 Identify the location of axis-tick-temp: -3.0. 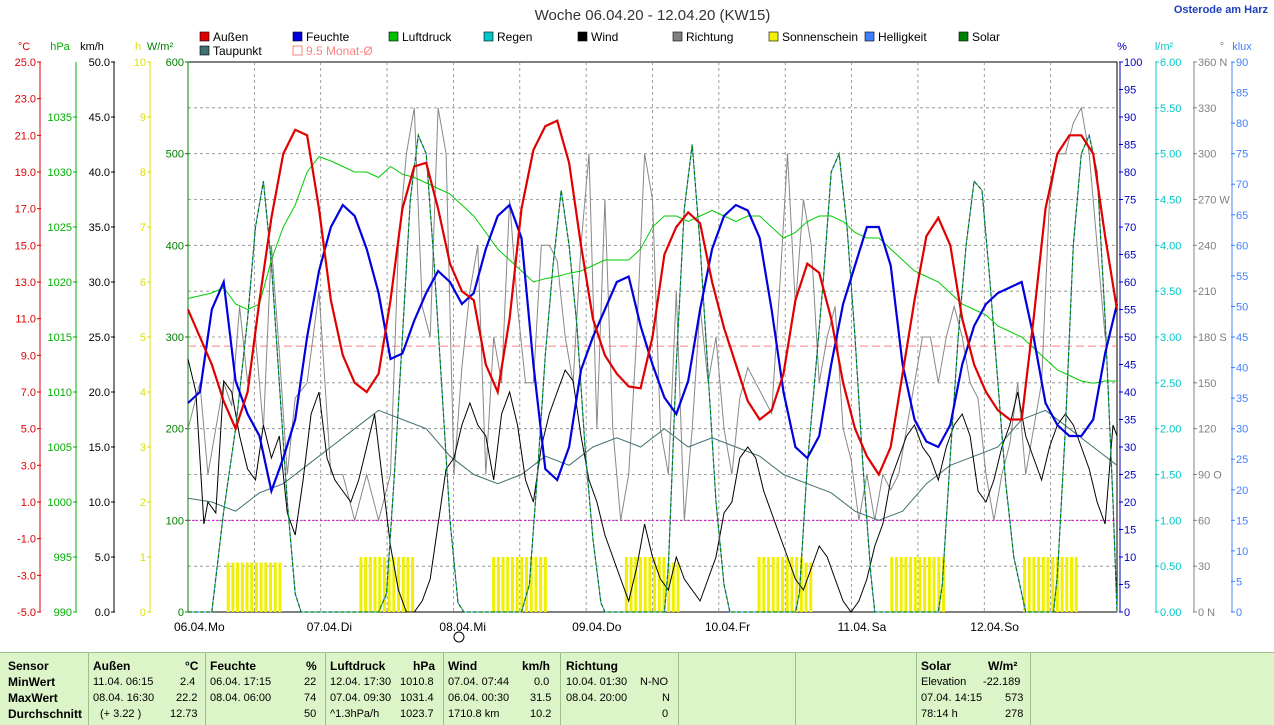
(26, 576).